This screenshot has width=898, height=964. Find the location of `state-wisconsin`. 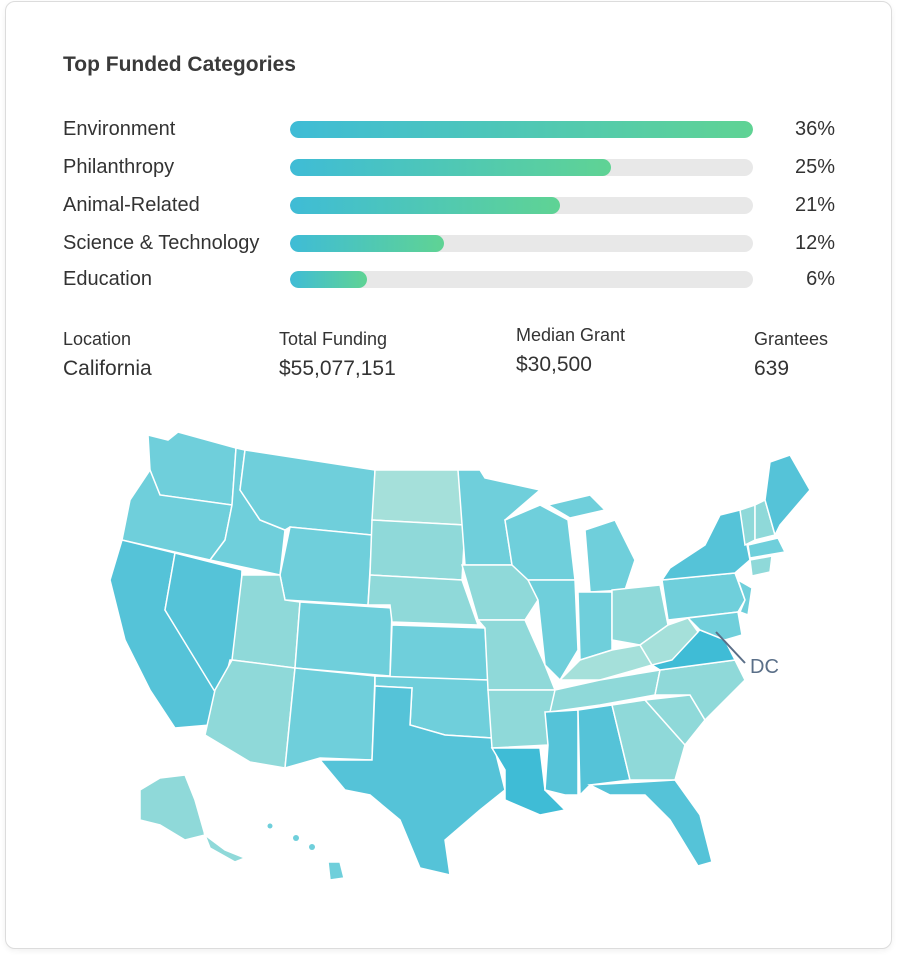

state-wisconsin is located at coordinates (540, 542).